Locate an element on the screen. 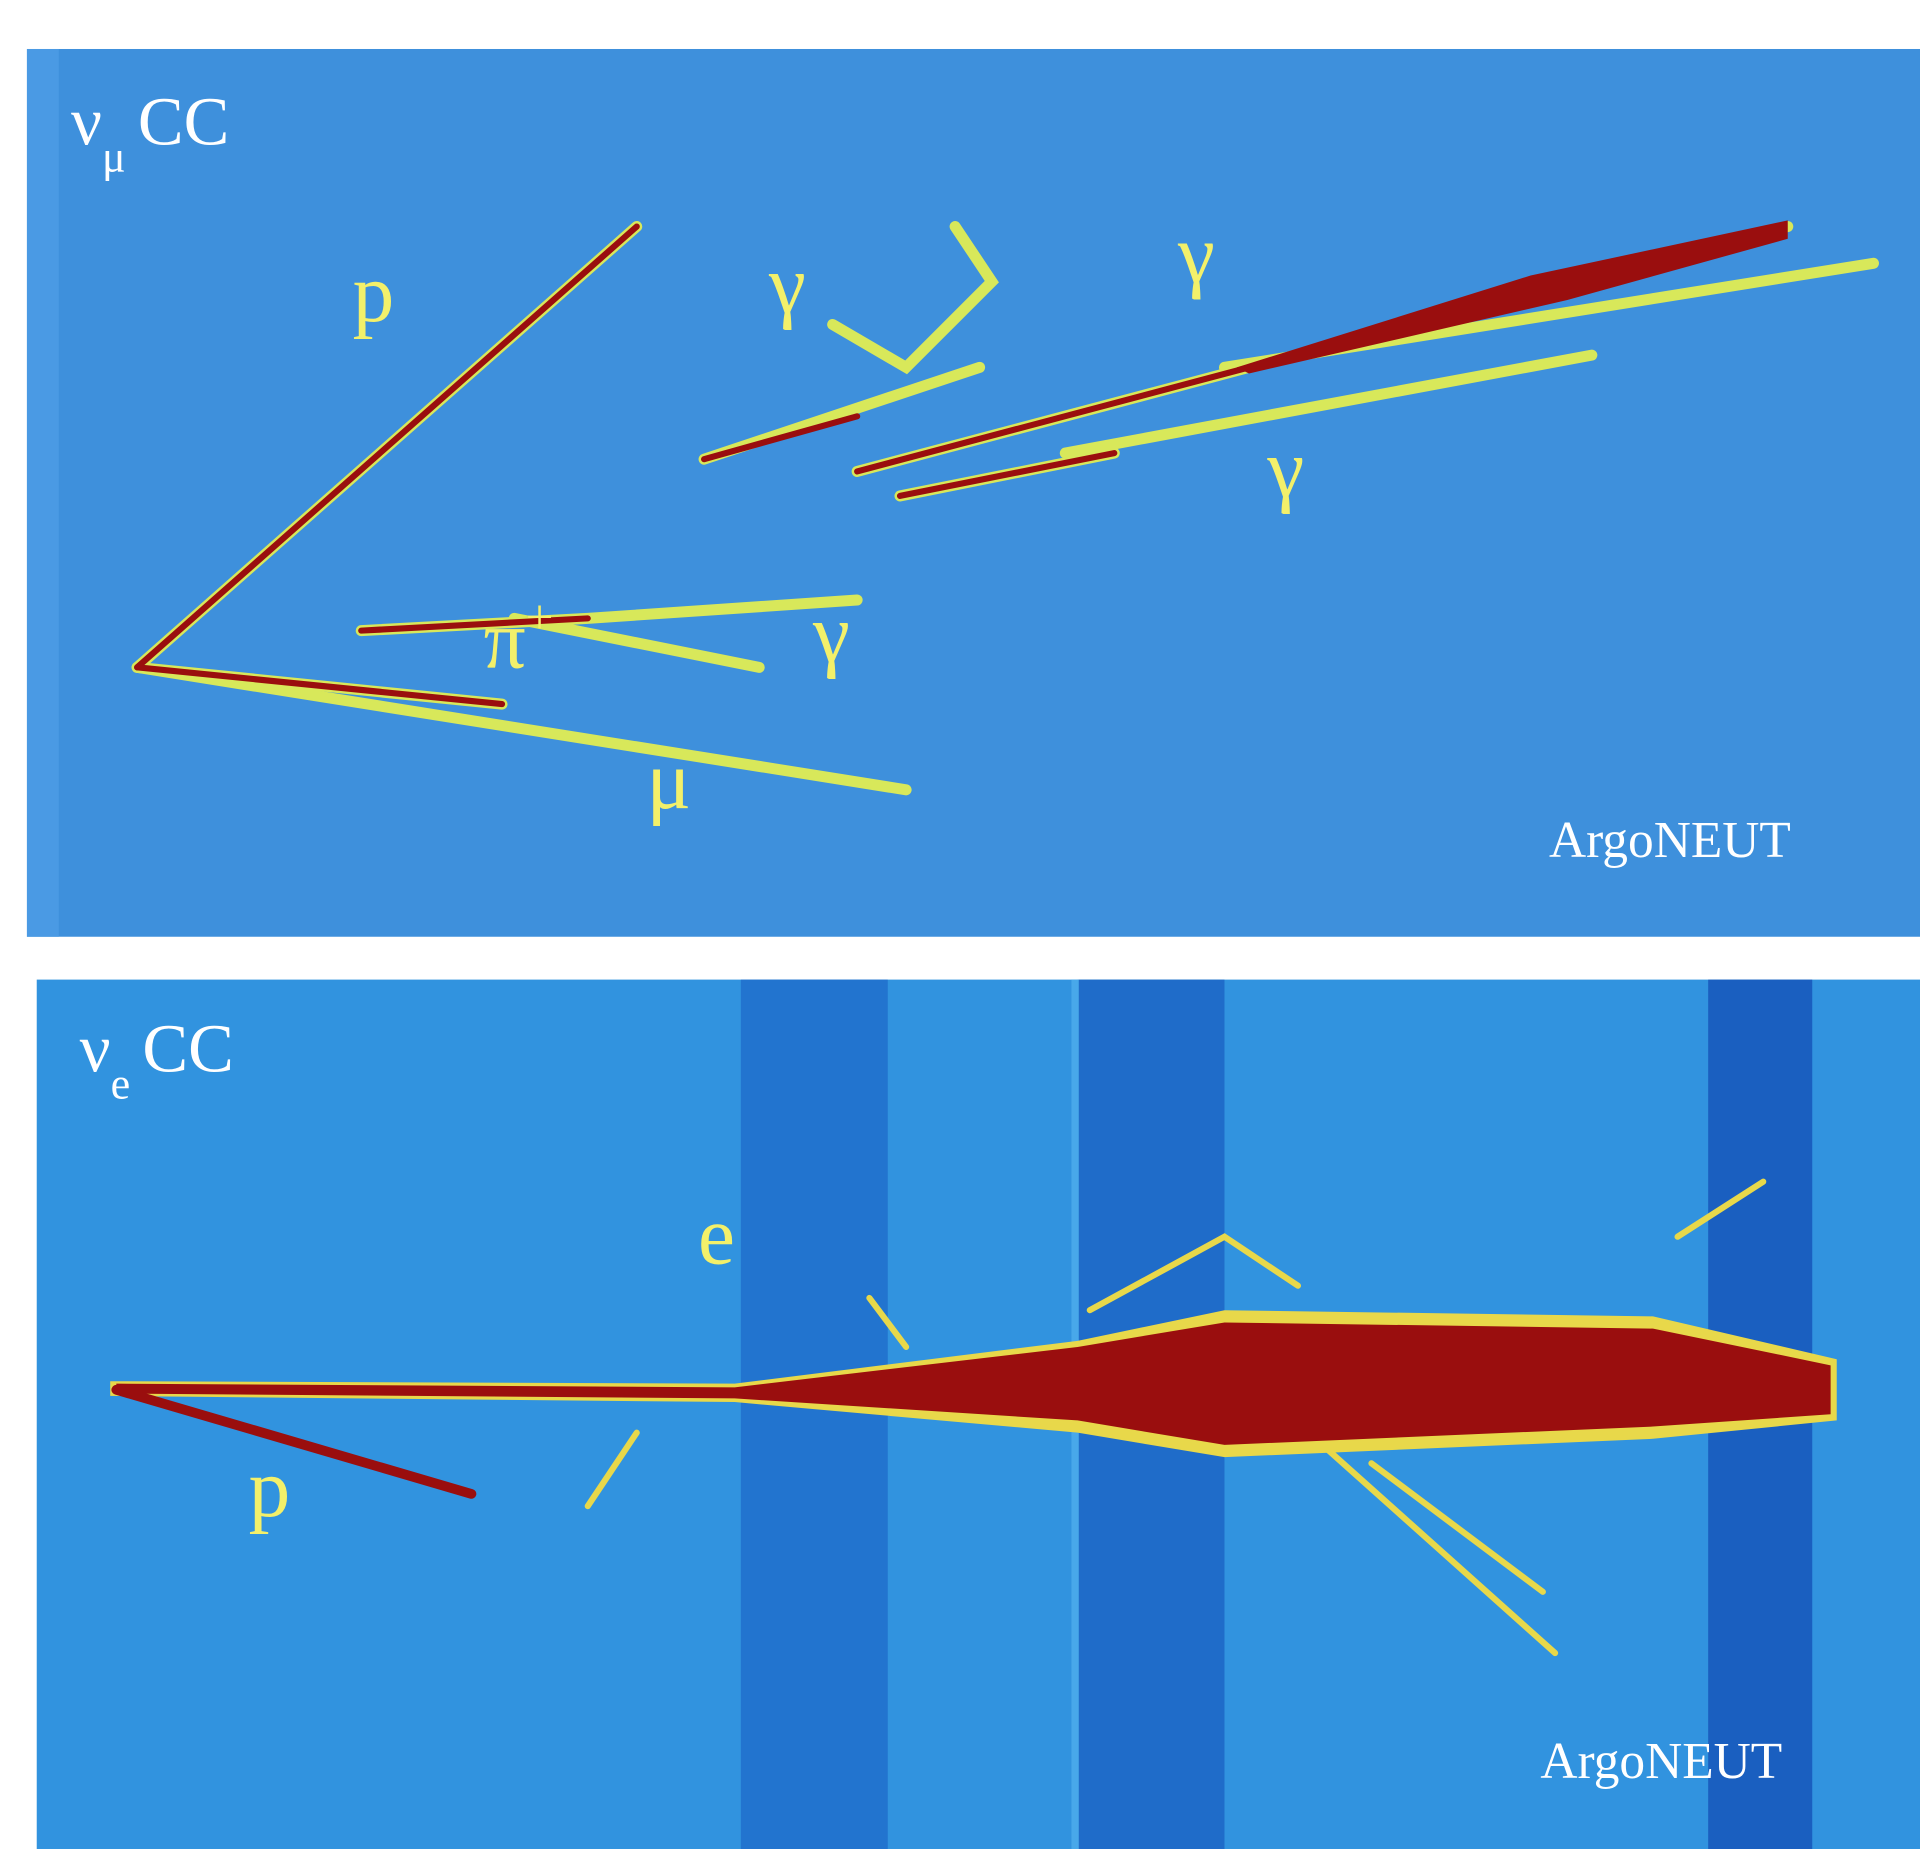 This screenshot has width=1920, height=1849. proton-track is located at coordinates (294, 1441).